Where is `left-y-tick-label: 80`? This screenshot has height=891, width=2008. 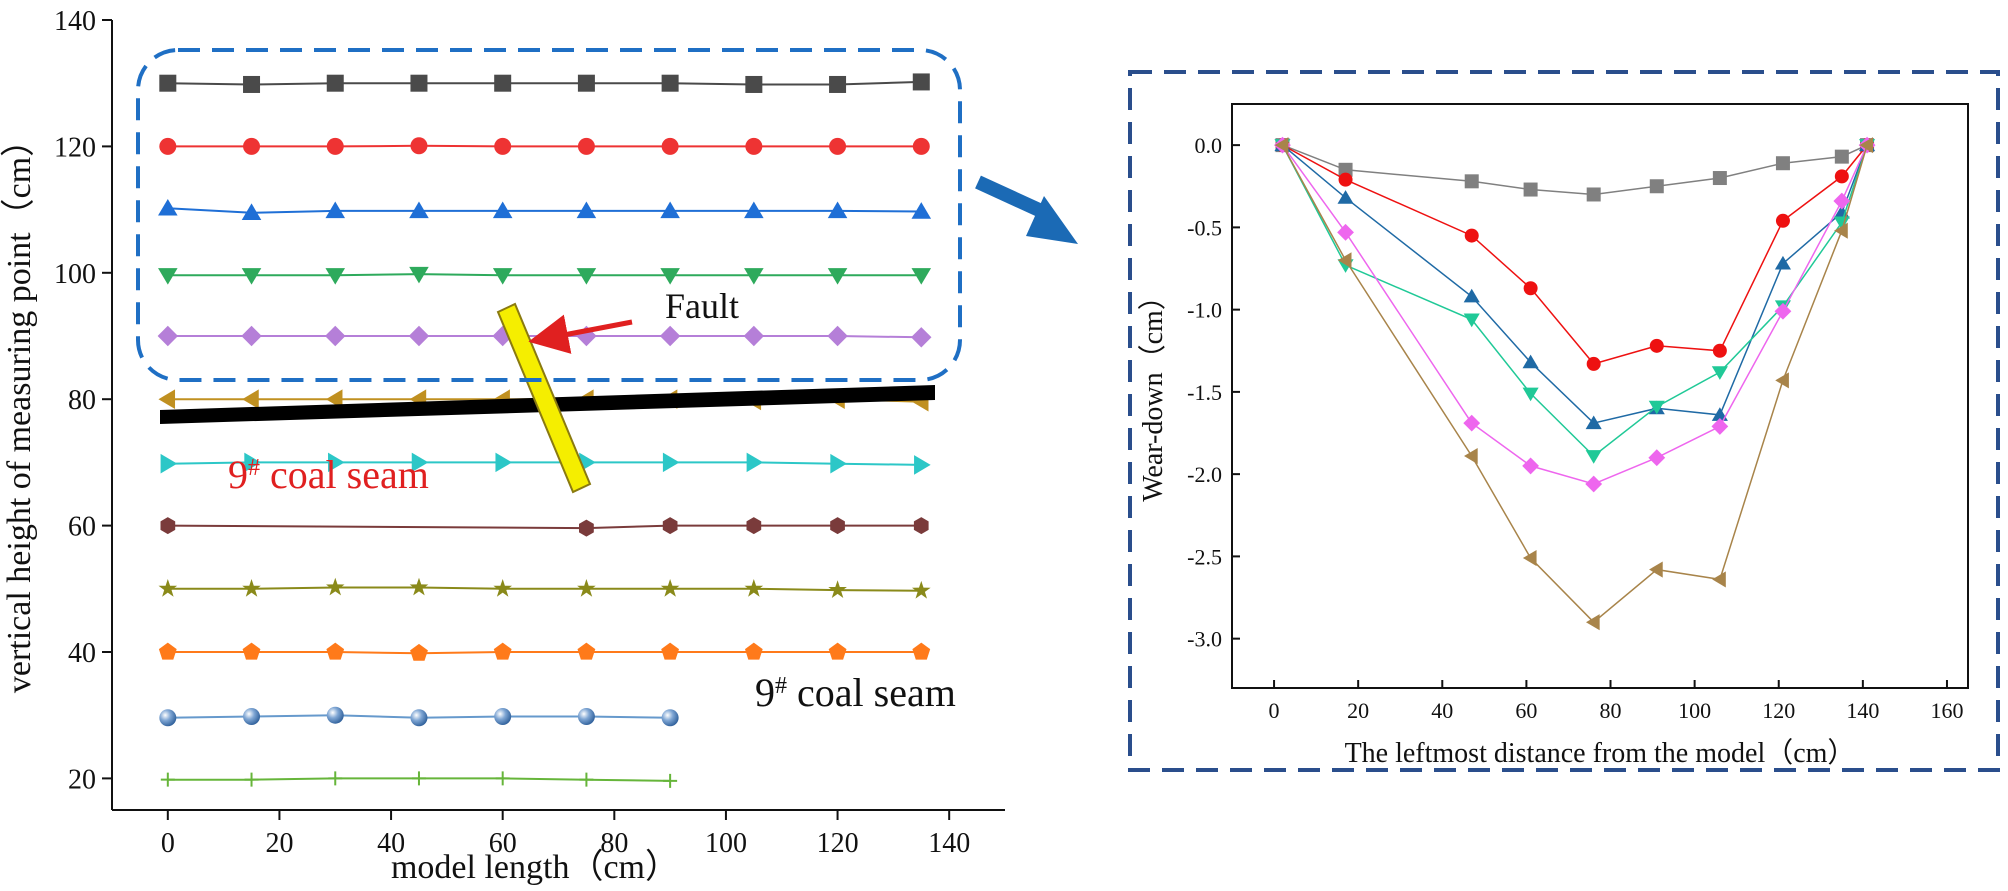
left-y-tick-label: 80 is located at coordinates (82, 400).